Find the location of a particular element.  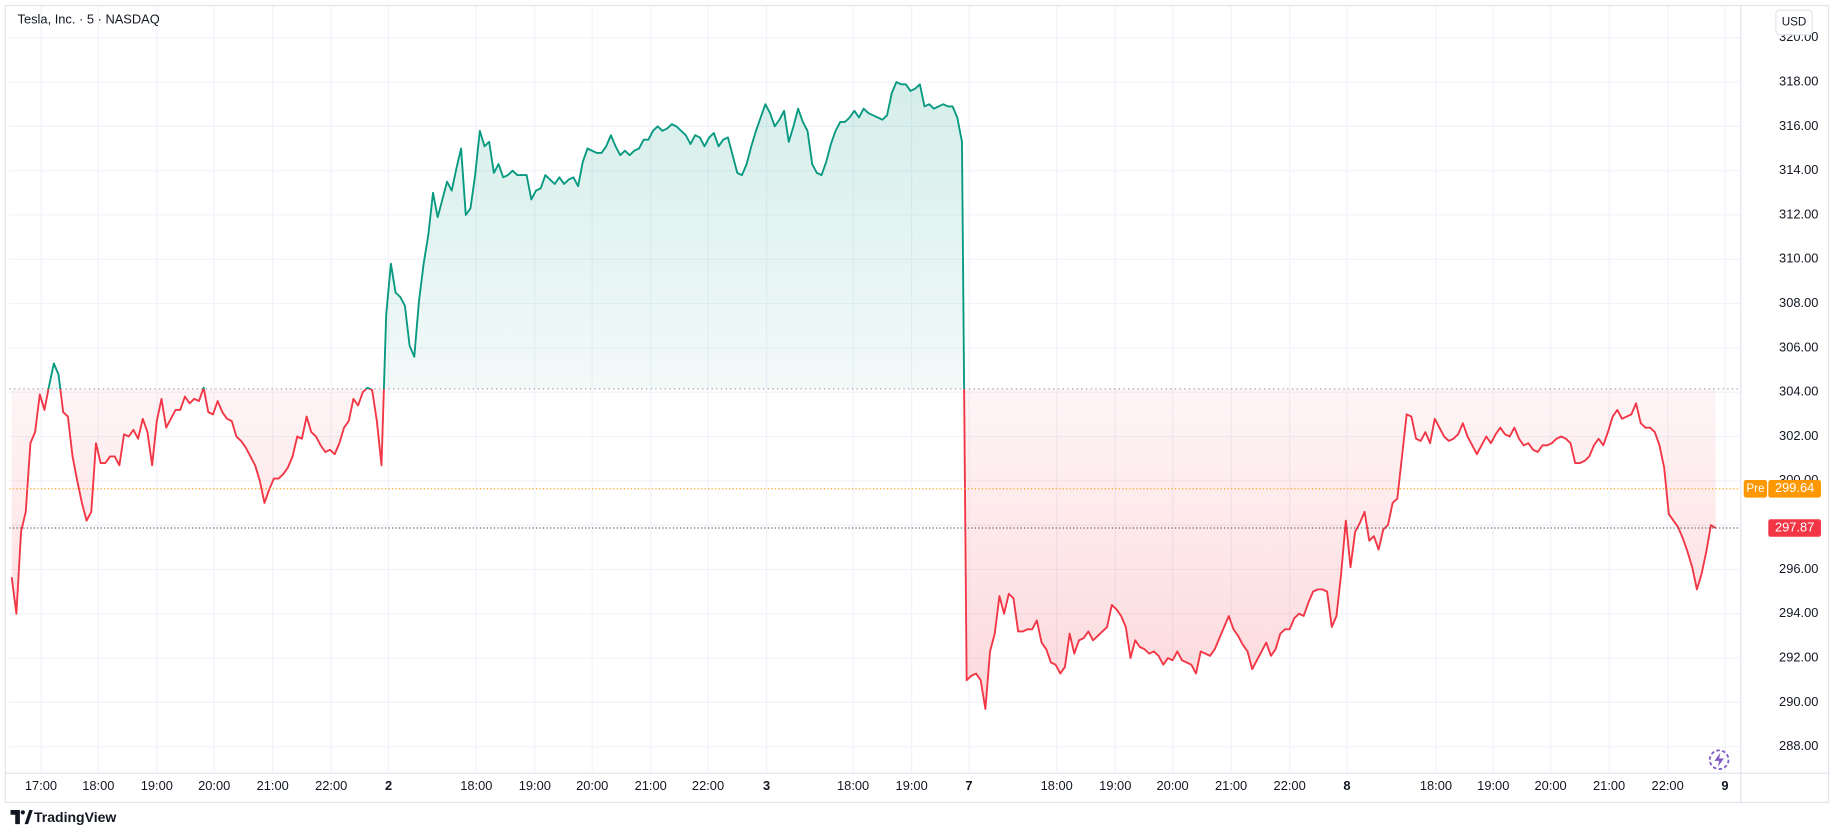

y-tick-label: 312.00 is located at coordinates (1798, 213).